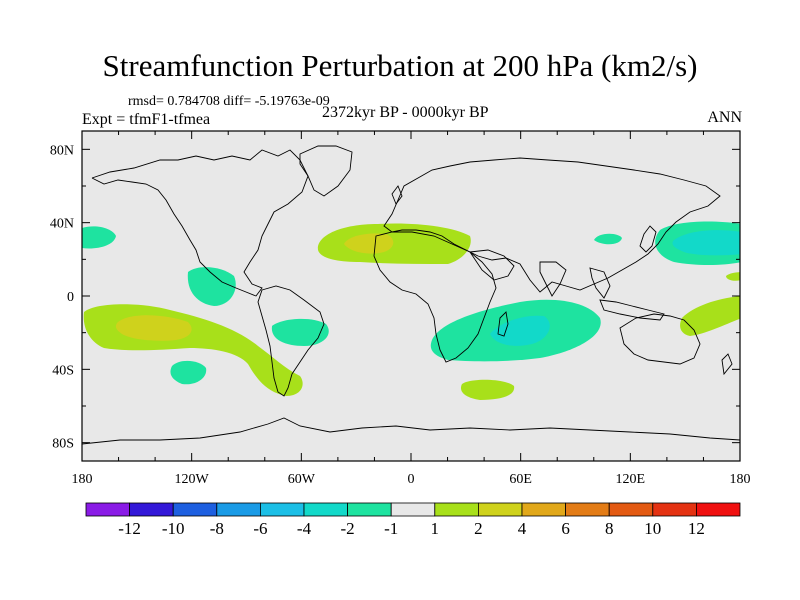 The image size is (800, 600). Describe the element at coordinates (609, 528) in the screenshot. I see `colorbar-label: 8` at that location.